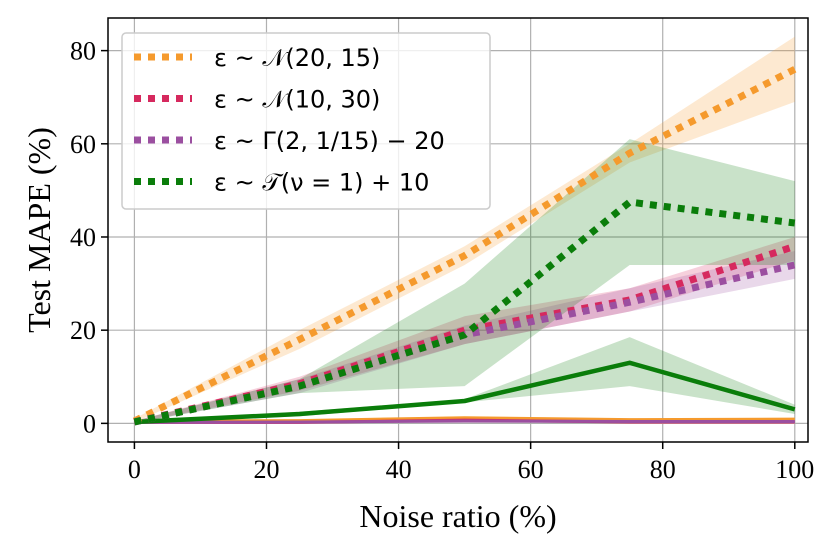 Image resolution: width=830 pixels, height=554 pixels. Describe the element at coordinates (457, 516) in the screenshot. I see `x-axis-label: Noise ratio (%)` at that location.